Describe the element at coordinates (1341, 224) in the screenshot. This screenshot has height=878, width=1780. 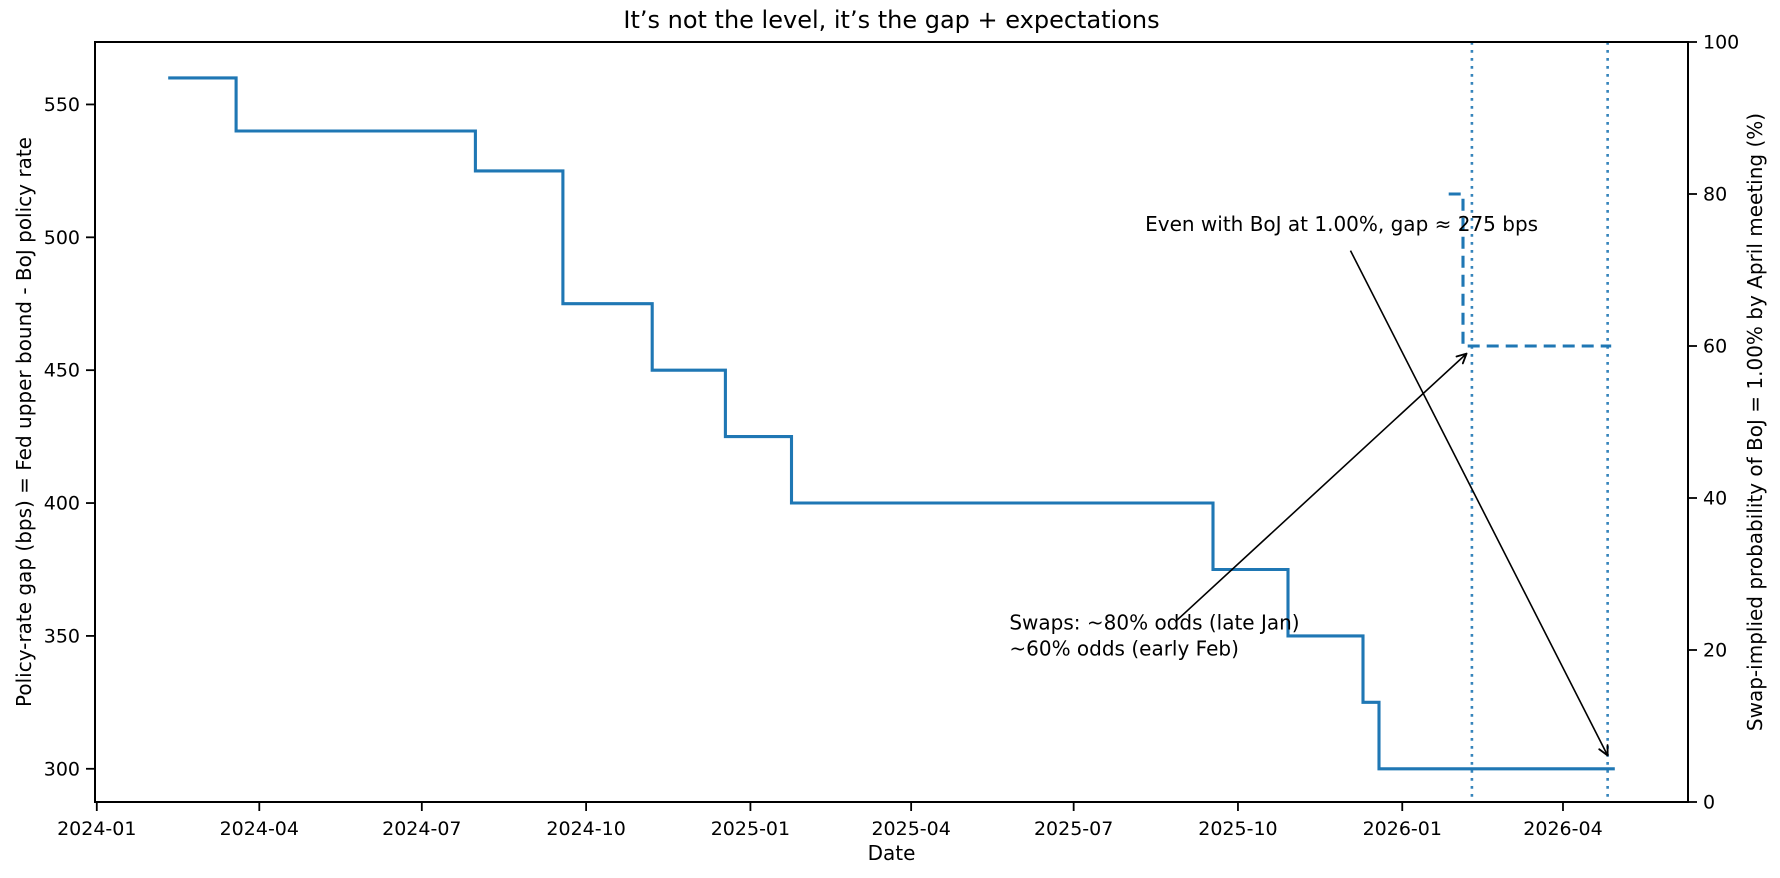
I see `gap-at-april-annotation-text: Even with BoJ at 1.00%, gap ≈ 275 bps` at that location.